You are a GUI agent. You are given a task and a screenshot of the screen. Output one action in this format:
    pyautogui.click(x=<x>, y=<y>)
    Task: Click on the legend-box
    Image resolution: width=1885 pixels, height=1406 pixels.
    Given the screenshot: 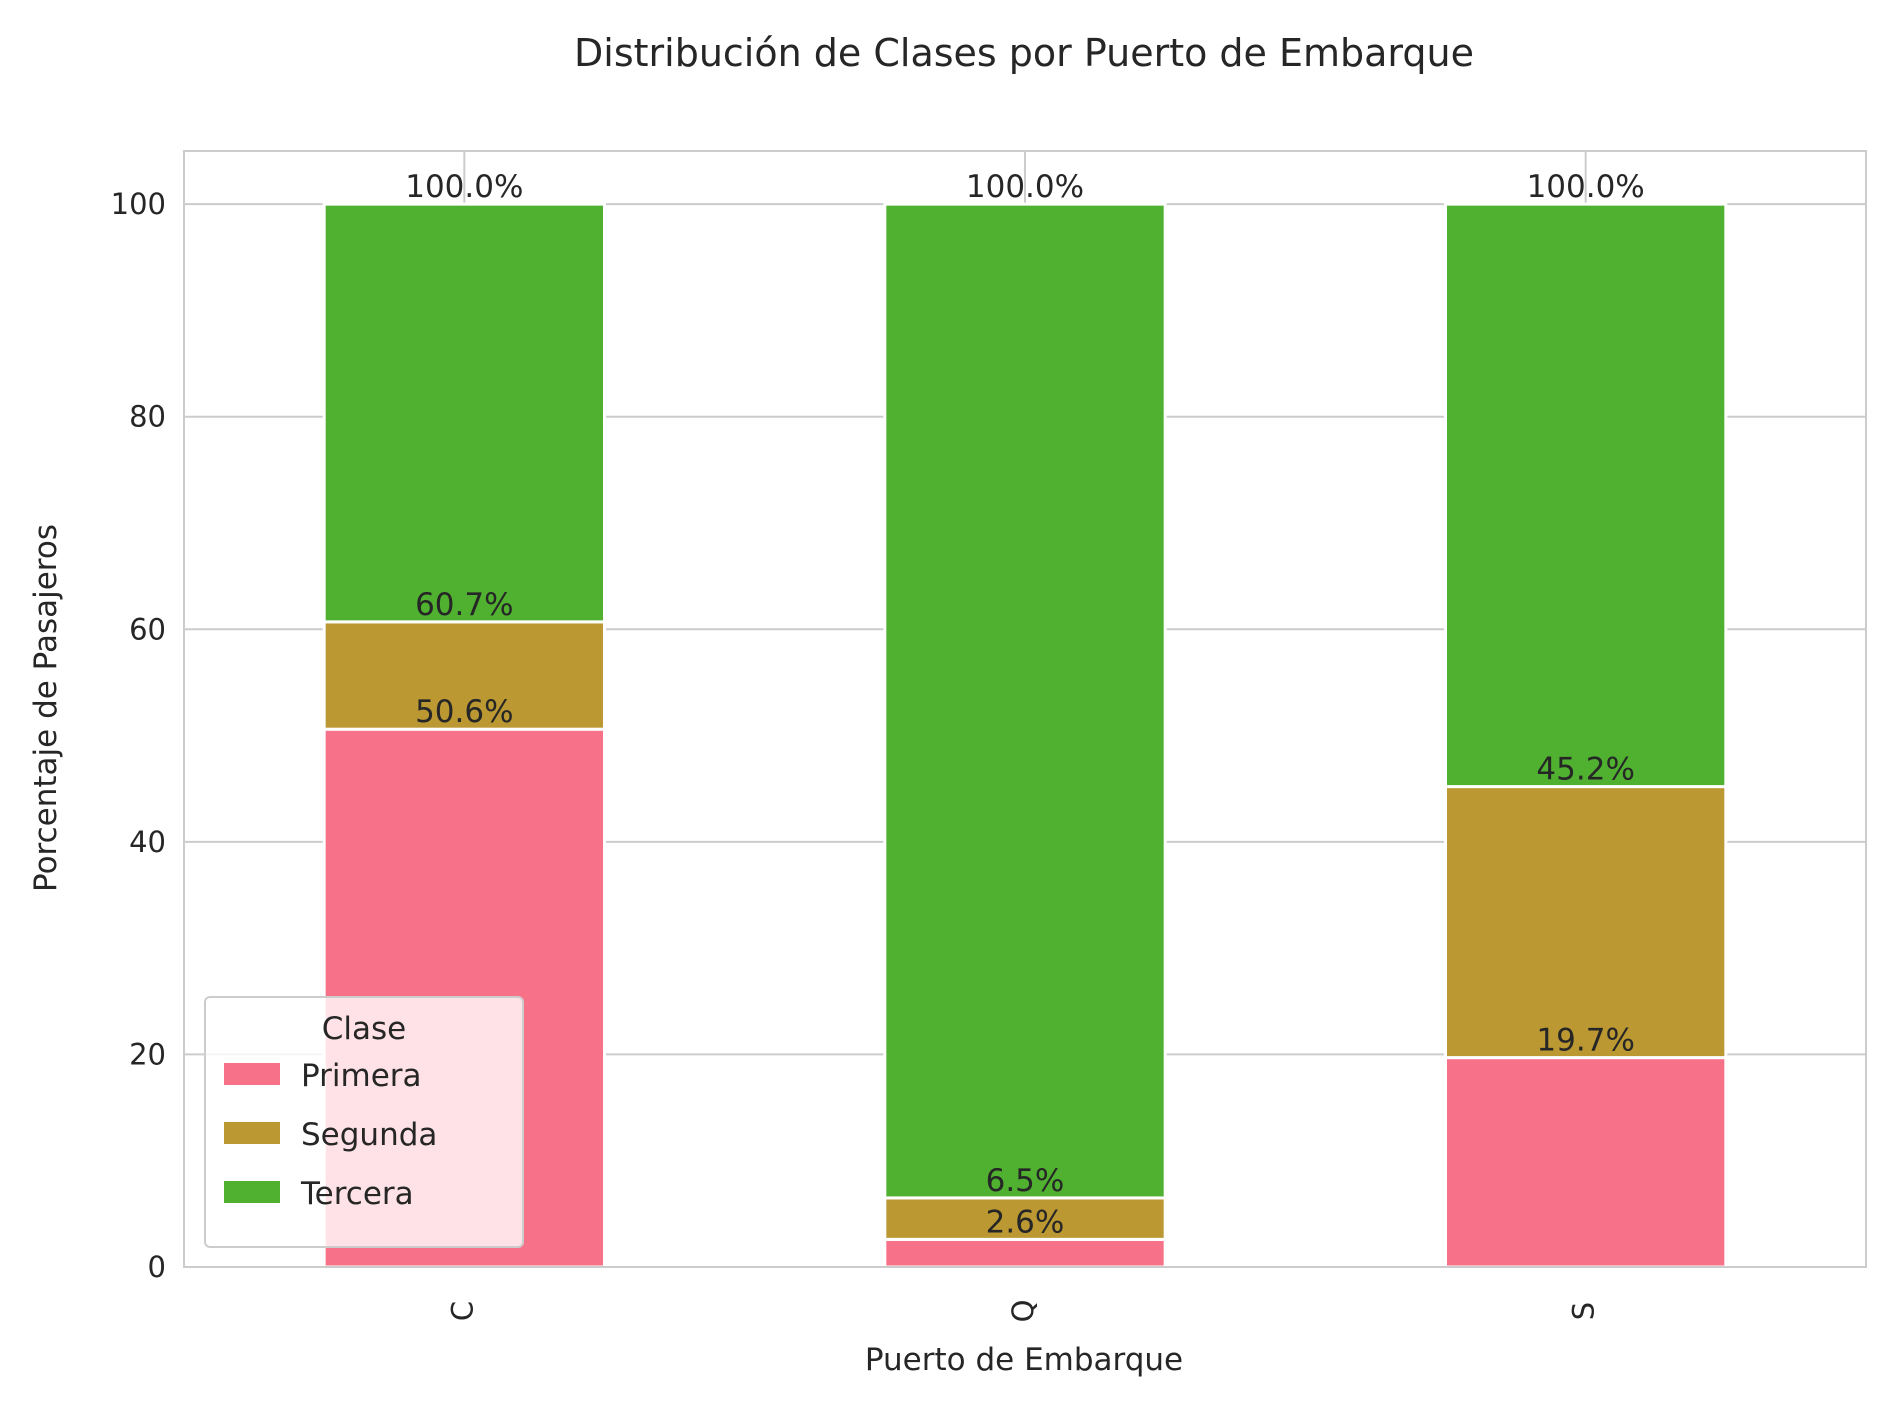 What is the action you would take?
    pyautogui.click(x=364, y=1122)
    